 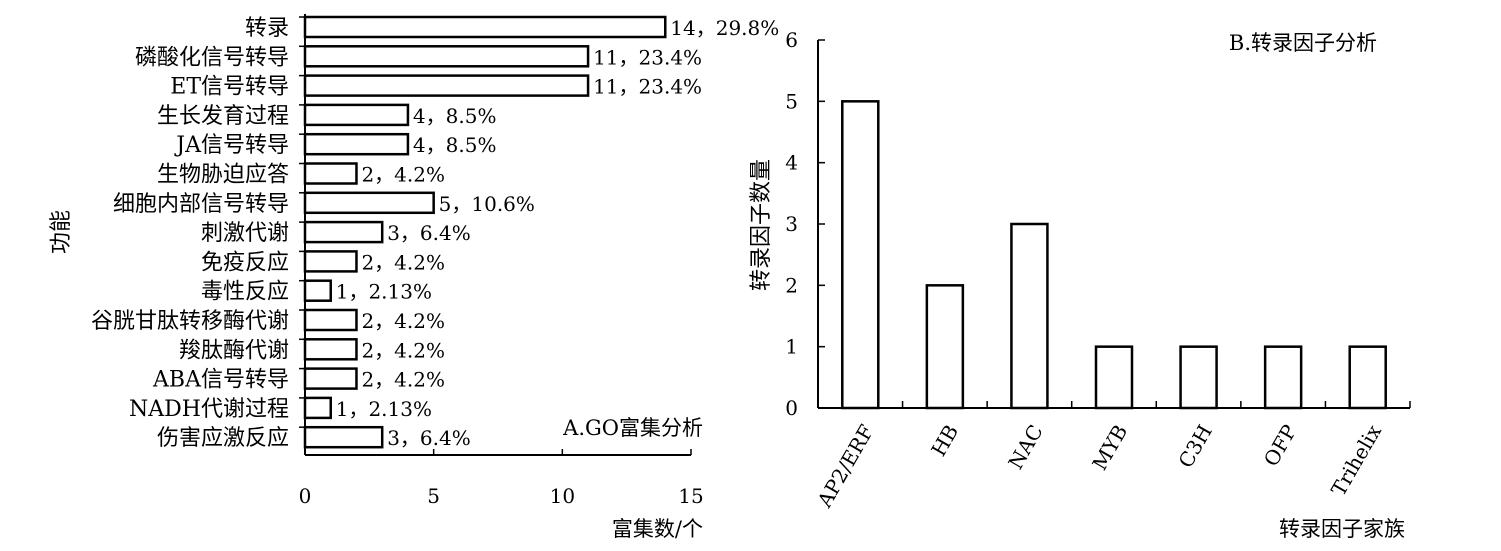 What do you see at coordinates (212, 57) in the screenshot?
I see `category-label: 磷酸化信号转导` at bounding box center [212, 57].